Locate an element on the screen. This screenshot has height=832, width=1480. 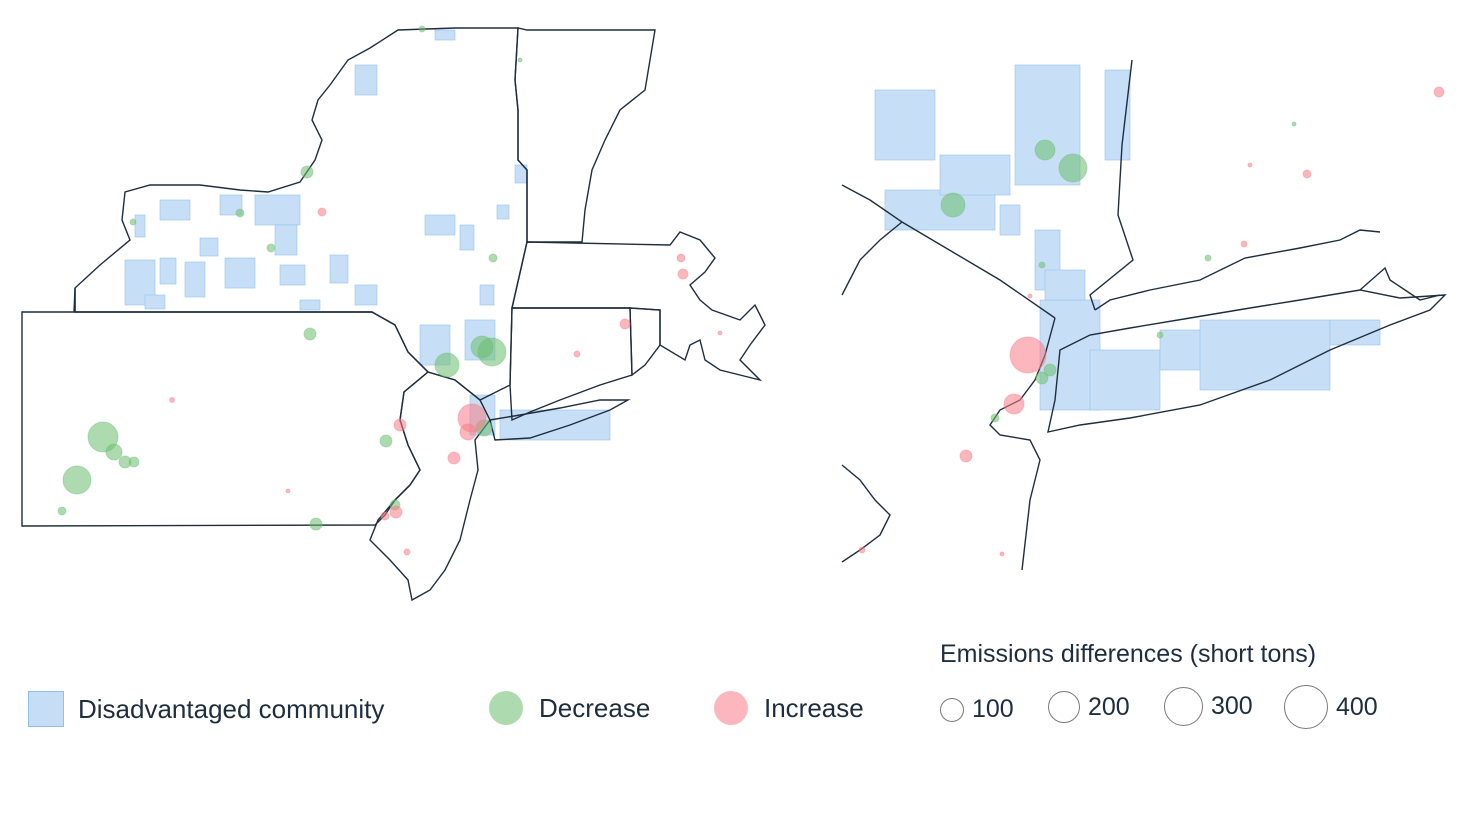
legend-increase: Increase is located at coordinates (789, 708).